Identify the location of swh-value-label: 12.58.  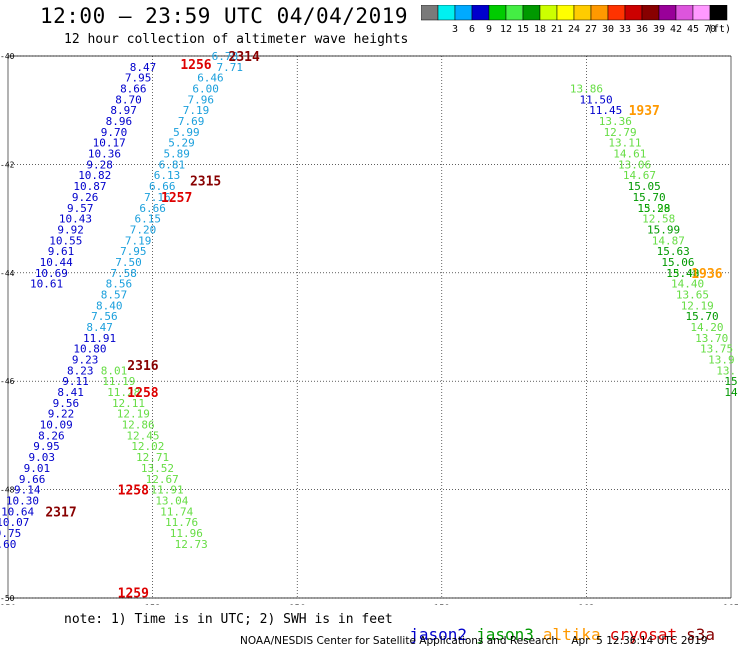
(658, 219).